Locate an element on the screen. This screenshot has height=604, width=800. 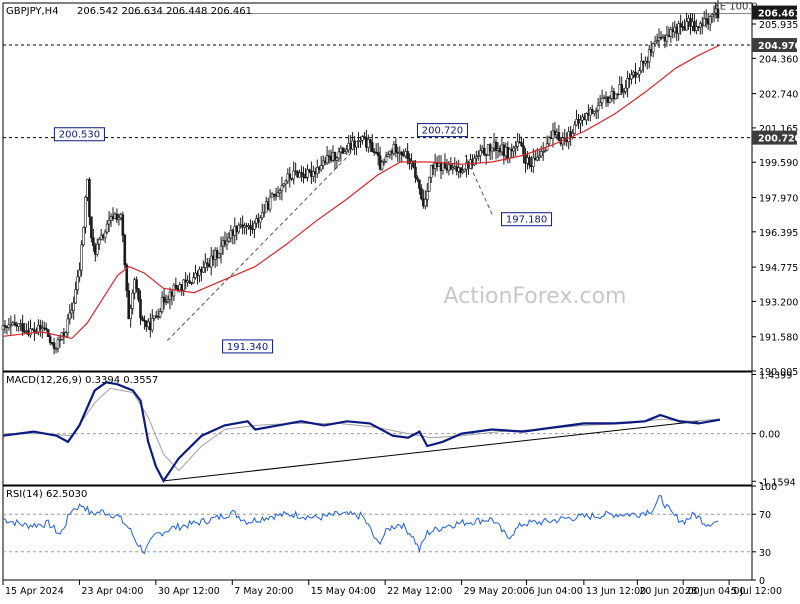
price-tag-label: 206.461 is located at coordinates (779, 14).